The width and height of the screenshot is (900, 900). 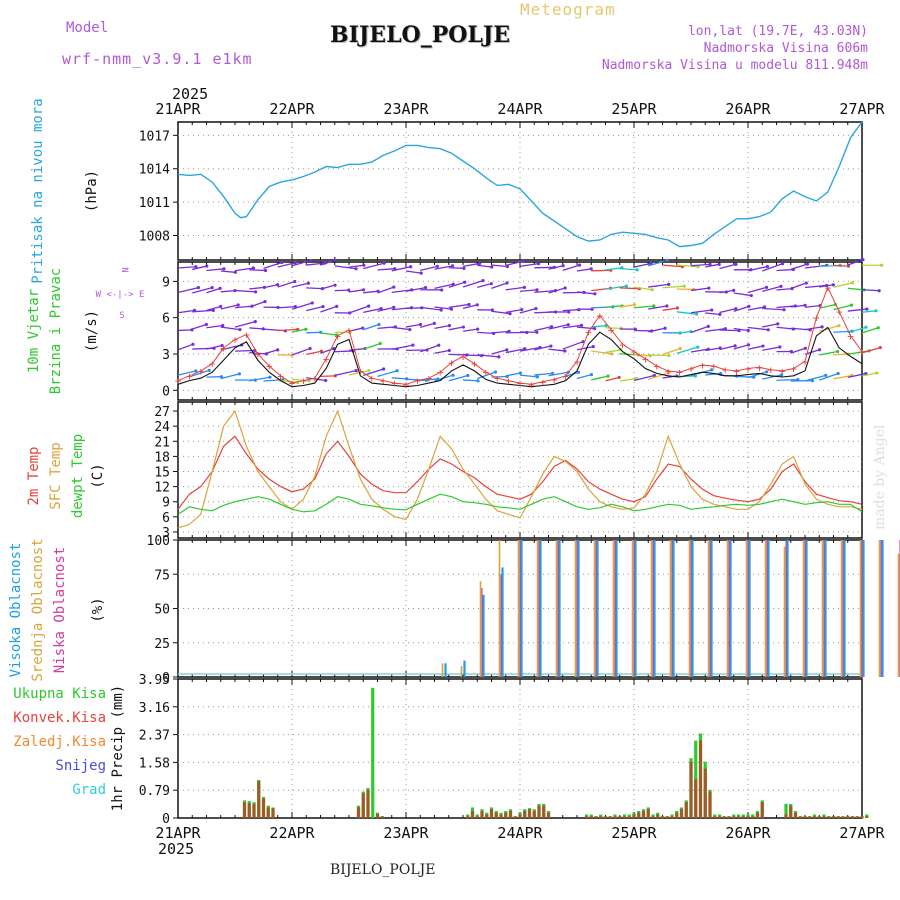 What do you see at coordinates (59, 694) in the screenshot?
I see `precip-legend-0: Ukupna Kisa` at bounding box center [59, 694].